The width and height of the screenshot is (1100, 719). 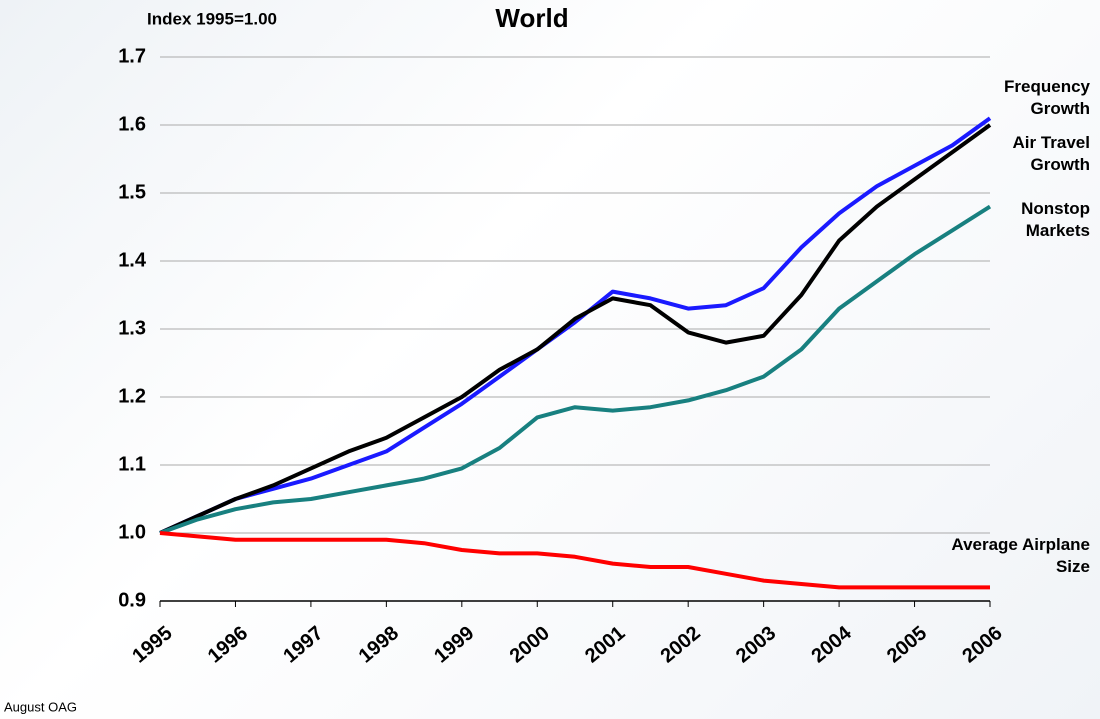 What do you see at coordinates (454, 644) in the screenshot?
I see `x-tick-label: 1999` at bounding box center [454, 644].